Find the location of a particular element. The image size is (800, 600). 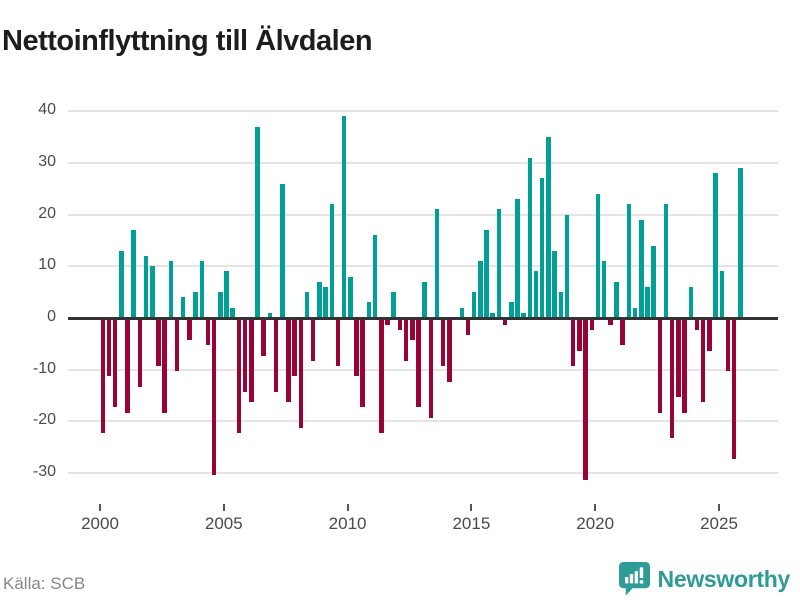

bar-2001-q3 is located at coordinates (140, 353).